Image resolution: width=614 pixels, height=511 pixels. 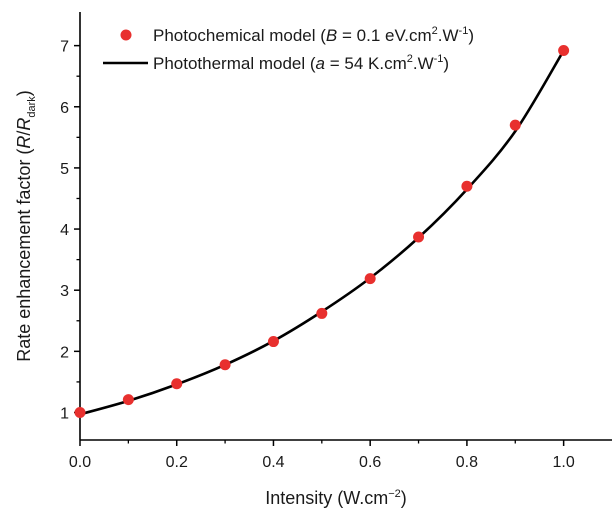 I want to click on y-ticks: 1 2 3 4 5 6 7, so click(x=70, y=230).